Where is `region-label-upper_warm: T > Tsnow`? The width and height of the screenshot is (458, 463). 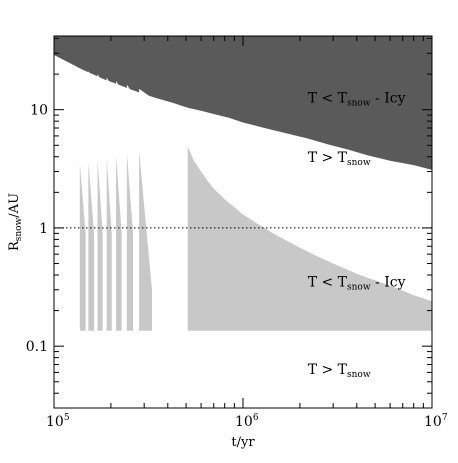
region-label-upper_warm: T > Tsnow is located at coordinates (339, 159).